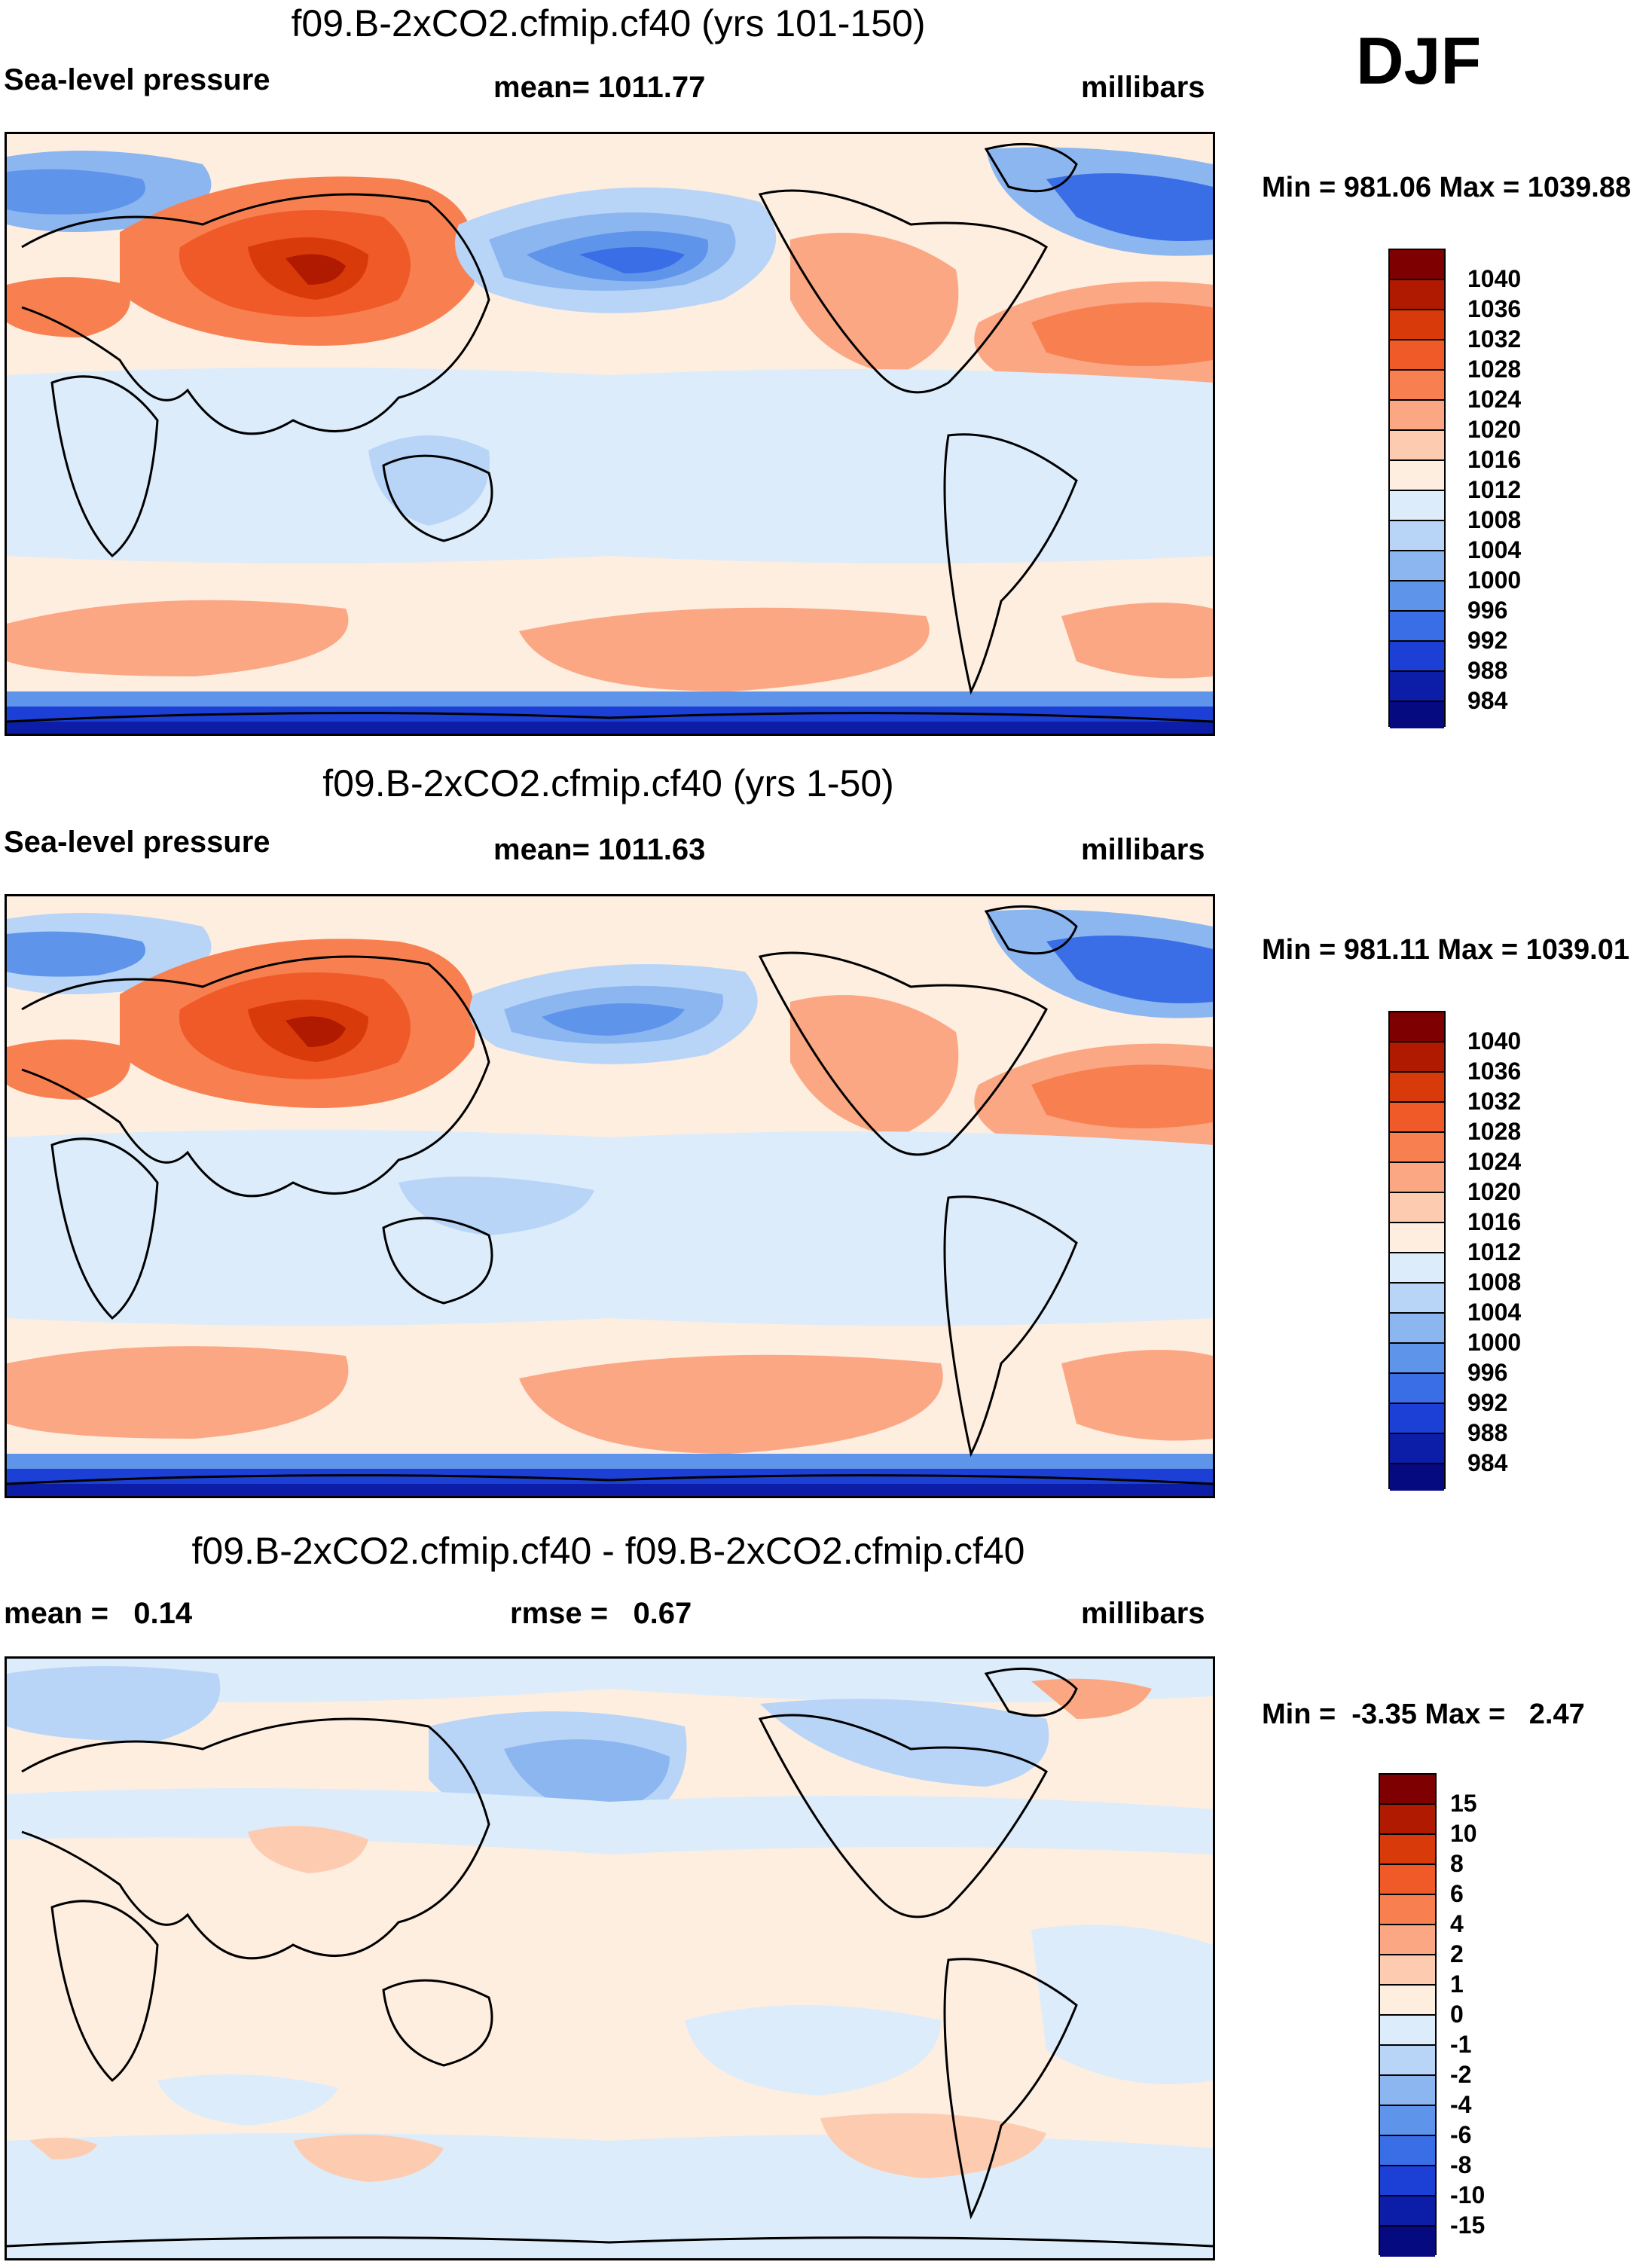 The image size is (1649, 2268). What do you see at coordinates (1494, 1041) in the screenshot?
I see `panel2-legend-label: 1040` at bounding box center [1494, 1041].